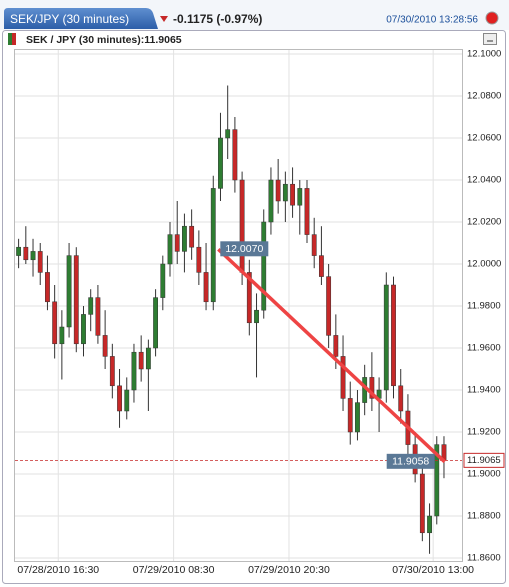 This screenshot has width=509, height=587. Describe the element at coordinates (58, 570) in the screenshot. I see `x-tick-label: 07/28/2010 16:30` at that location.